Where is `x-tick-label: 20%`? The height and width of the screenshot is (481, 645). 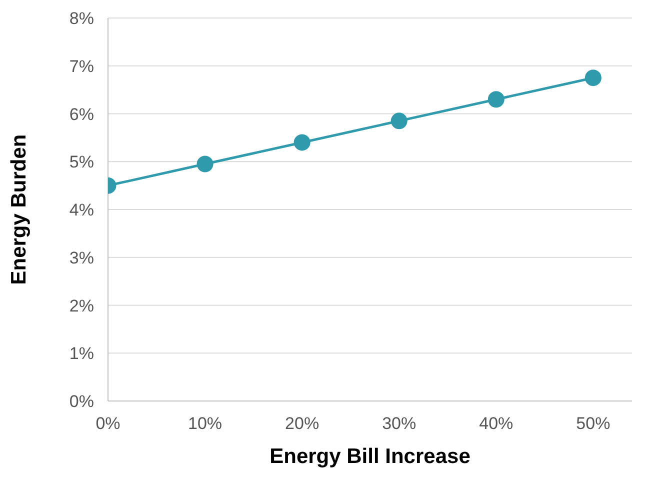 x-tick-label: 20% is located at coordinates (302, 424).